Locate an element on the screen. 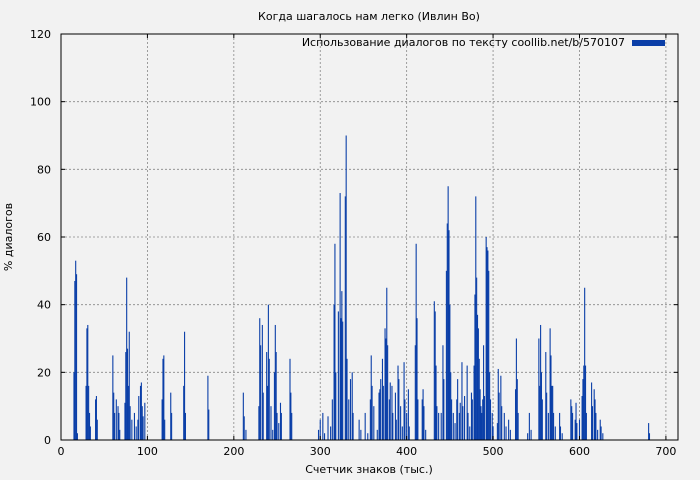  y-tick-label: 60 is located at coordinates (44, 237).